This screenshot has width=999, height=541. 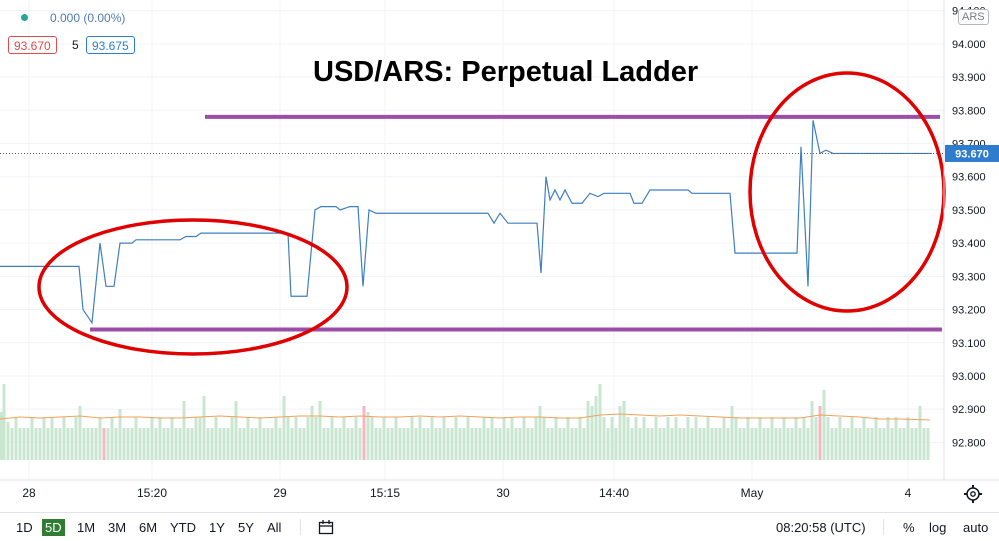 What do you see at coordinates (973, 494) in the screenshot?
I see `settings-gear-icon` at bounding box center [973, 494].